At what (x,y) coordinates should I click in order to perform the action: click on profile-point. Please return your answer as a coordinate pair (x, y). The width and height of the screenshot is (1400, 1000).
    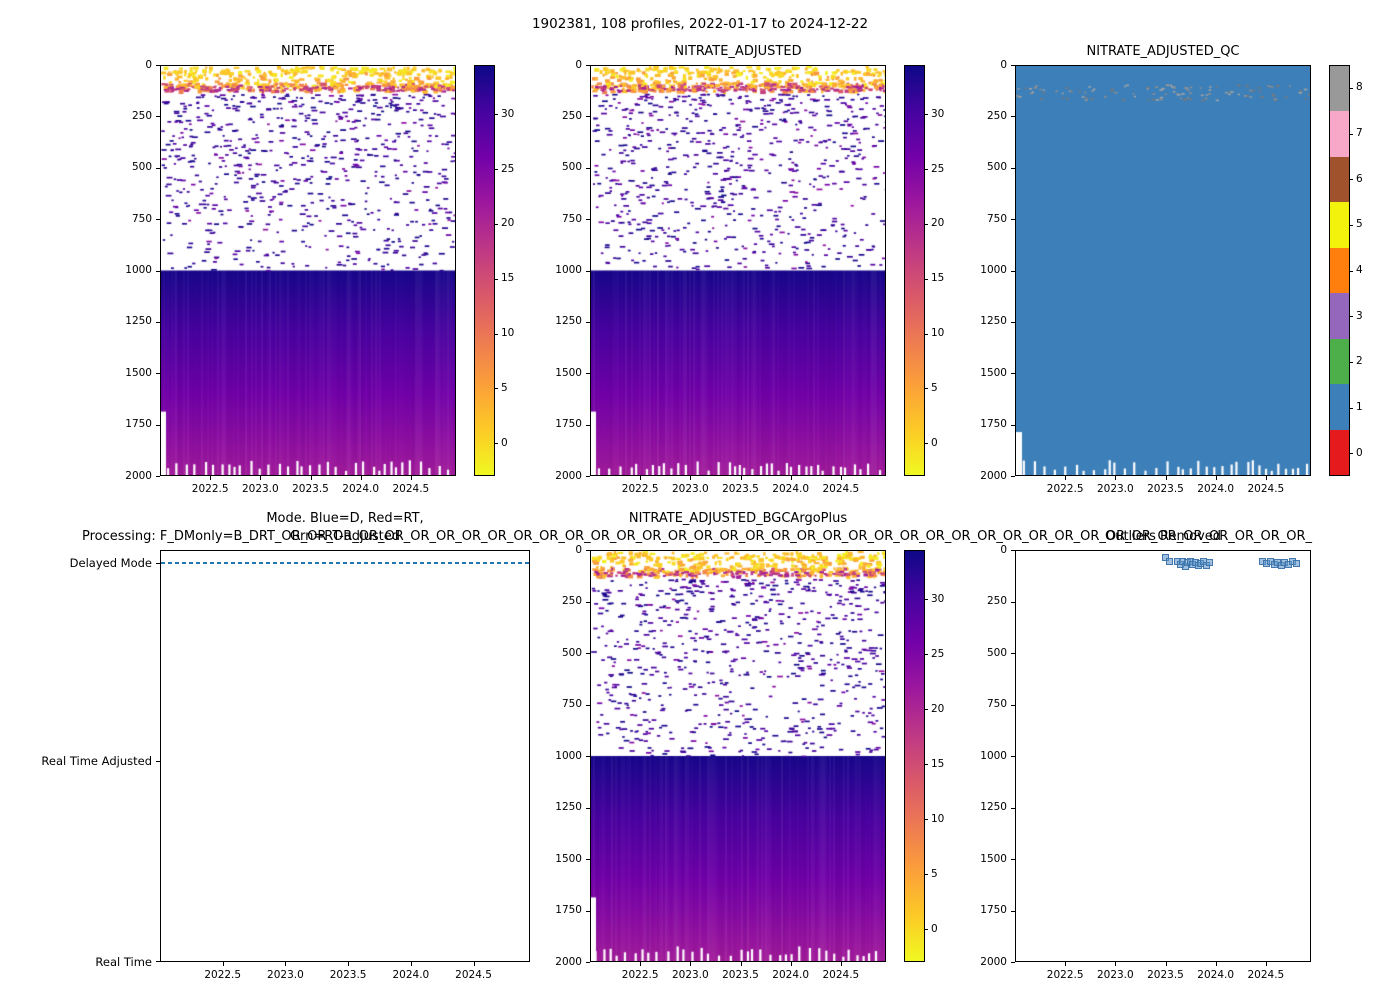
    Looking at the image, I should click on (1165, 558).